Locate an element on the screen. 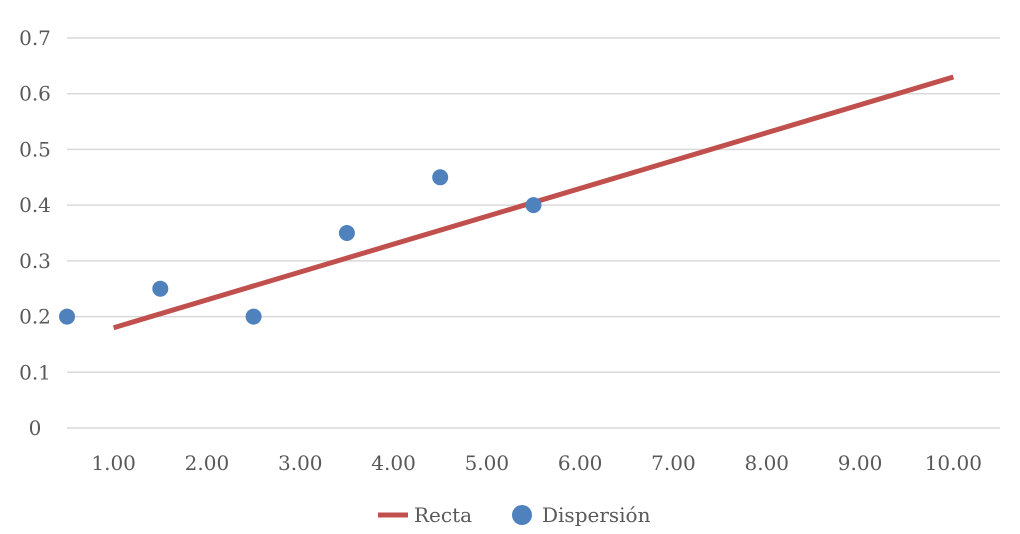 Image resolution: width=1020 pixels, height=534 pixels. y-tick-label: 0.7 is located at coordinates (35, 38).